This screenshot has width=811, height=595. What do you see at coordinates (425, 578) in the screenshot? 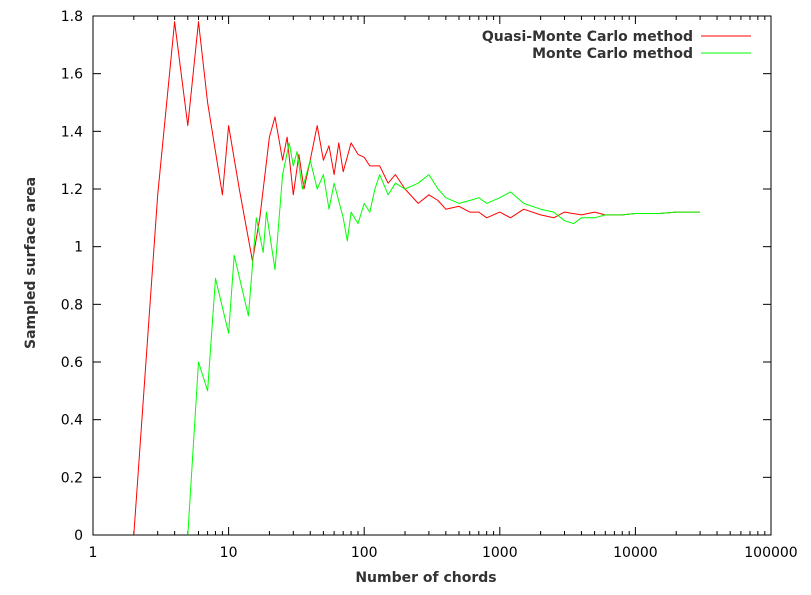
I see `x-axis-title: Number of chords` at bounding box center [425, 578].